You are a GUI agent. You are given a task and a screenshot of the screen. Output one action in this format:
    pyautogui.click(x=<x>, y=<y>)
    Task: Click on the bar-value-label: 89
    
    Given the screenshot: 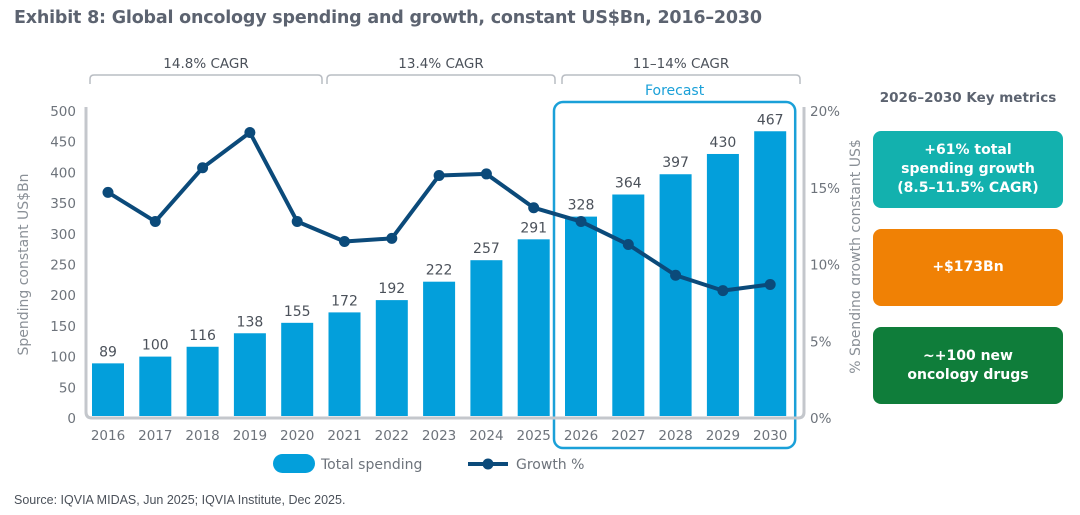 What is the action you would take?
    pyautogui.click(x=108, y=352)
    